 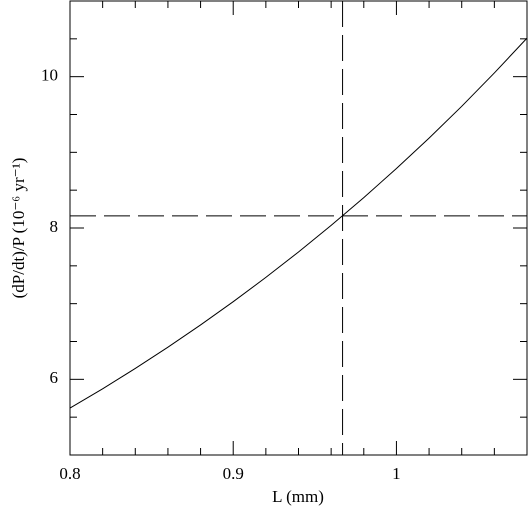 What do you see at coordinates (54, 377) in the screenshot?
I see `y-tick-label: 6` at bounding box center [54, 377].